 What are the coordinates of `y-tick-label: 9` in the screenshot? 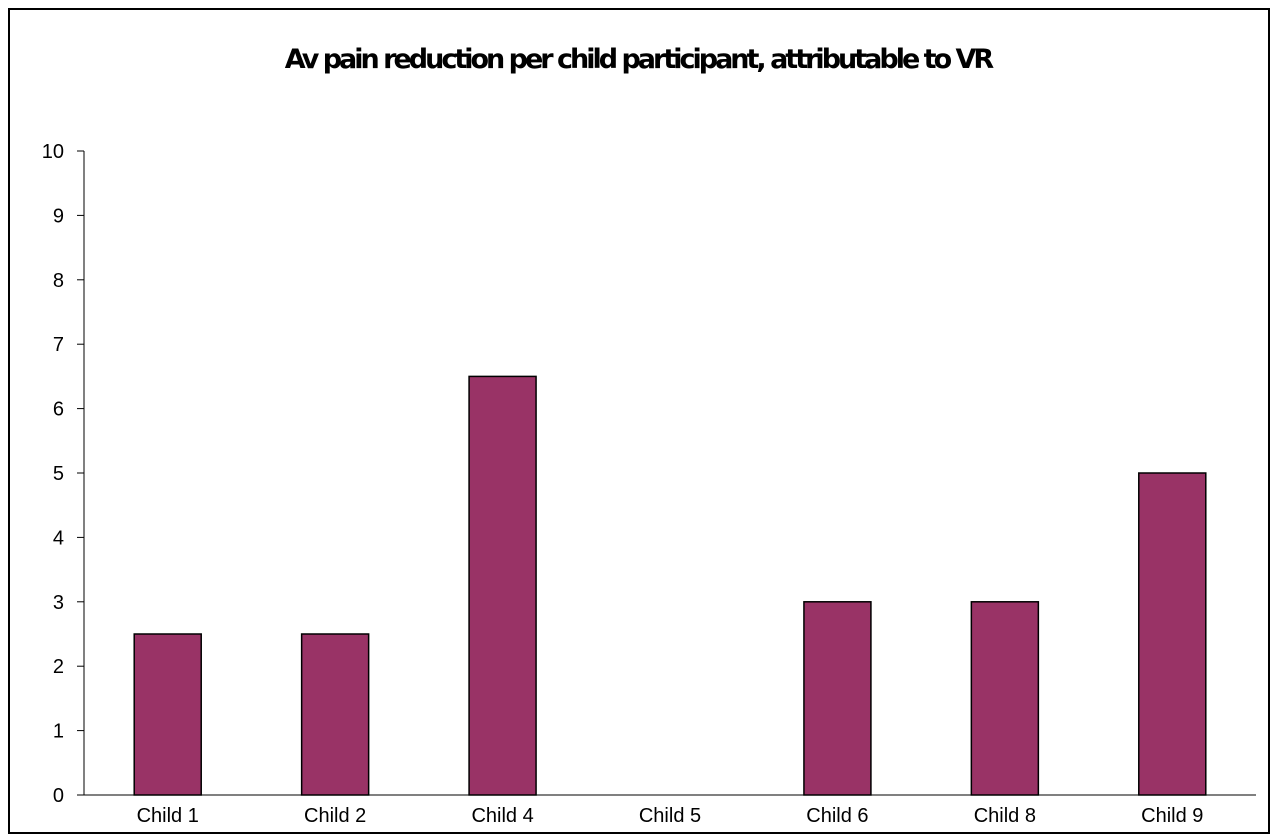 It's located at (58, 216).